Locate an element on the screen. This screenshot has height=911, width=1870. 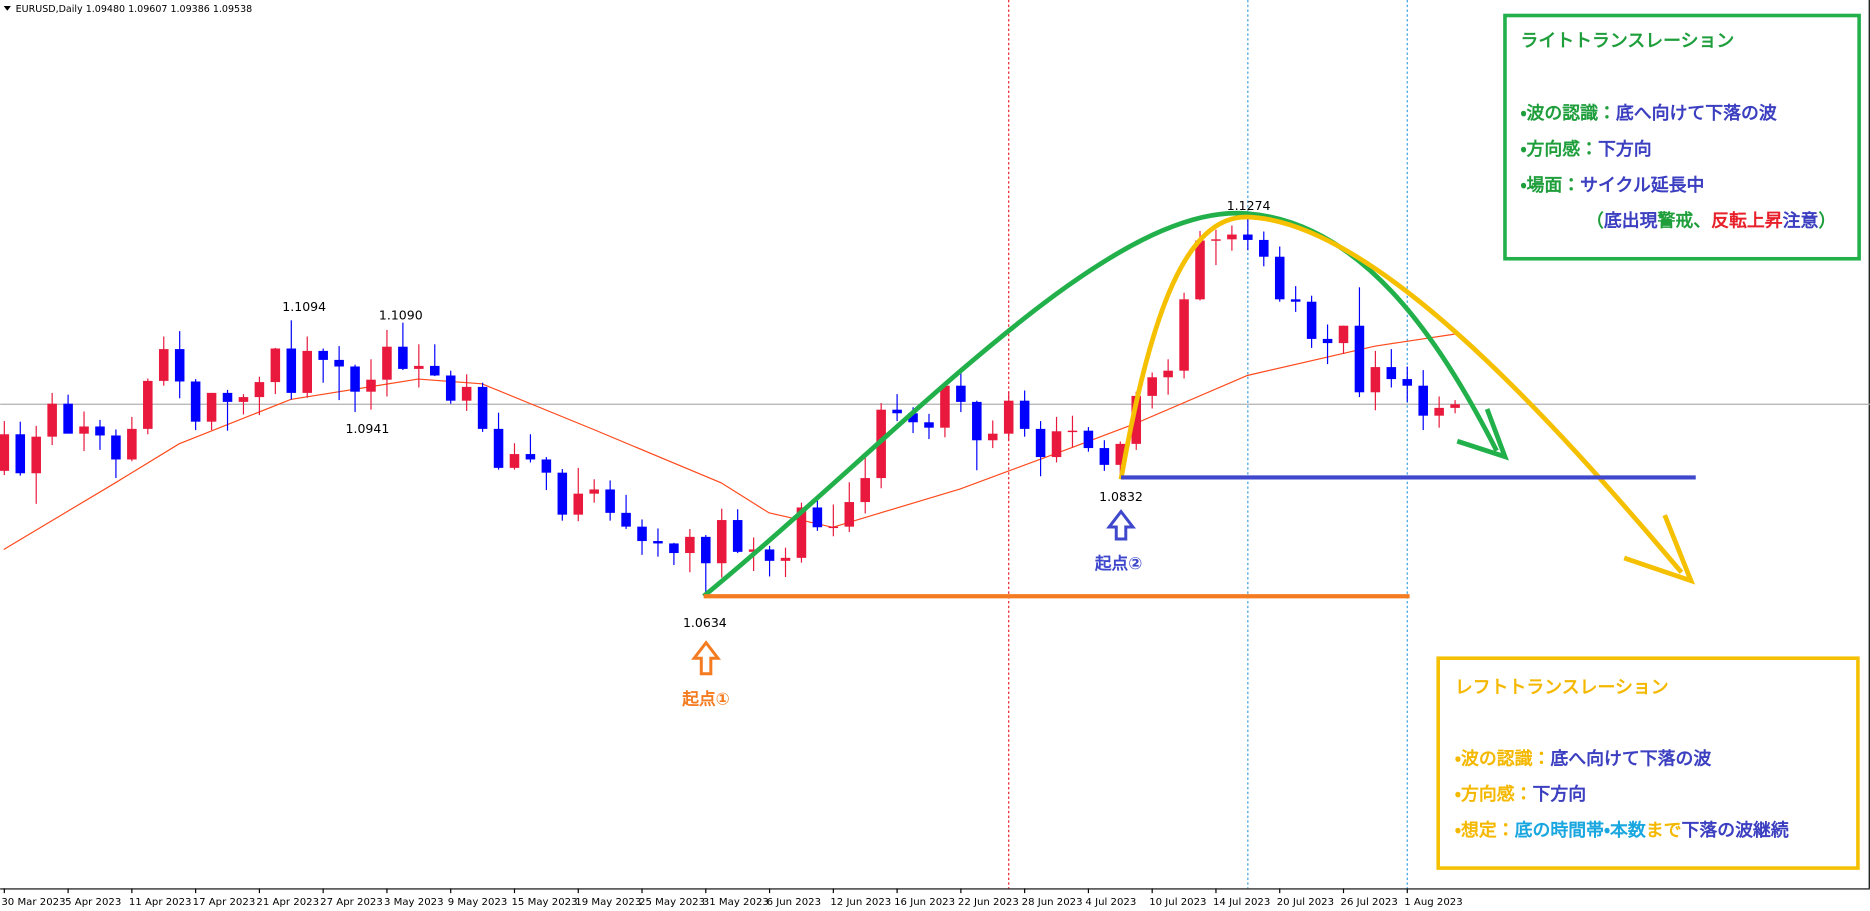
x-tick-label: 27 Apr 2023 is located at coordinates (351, 902).